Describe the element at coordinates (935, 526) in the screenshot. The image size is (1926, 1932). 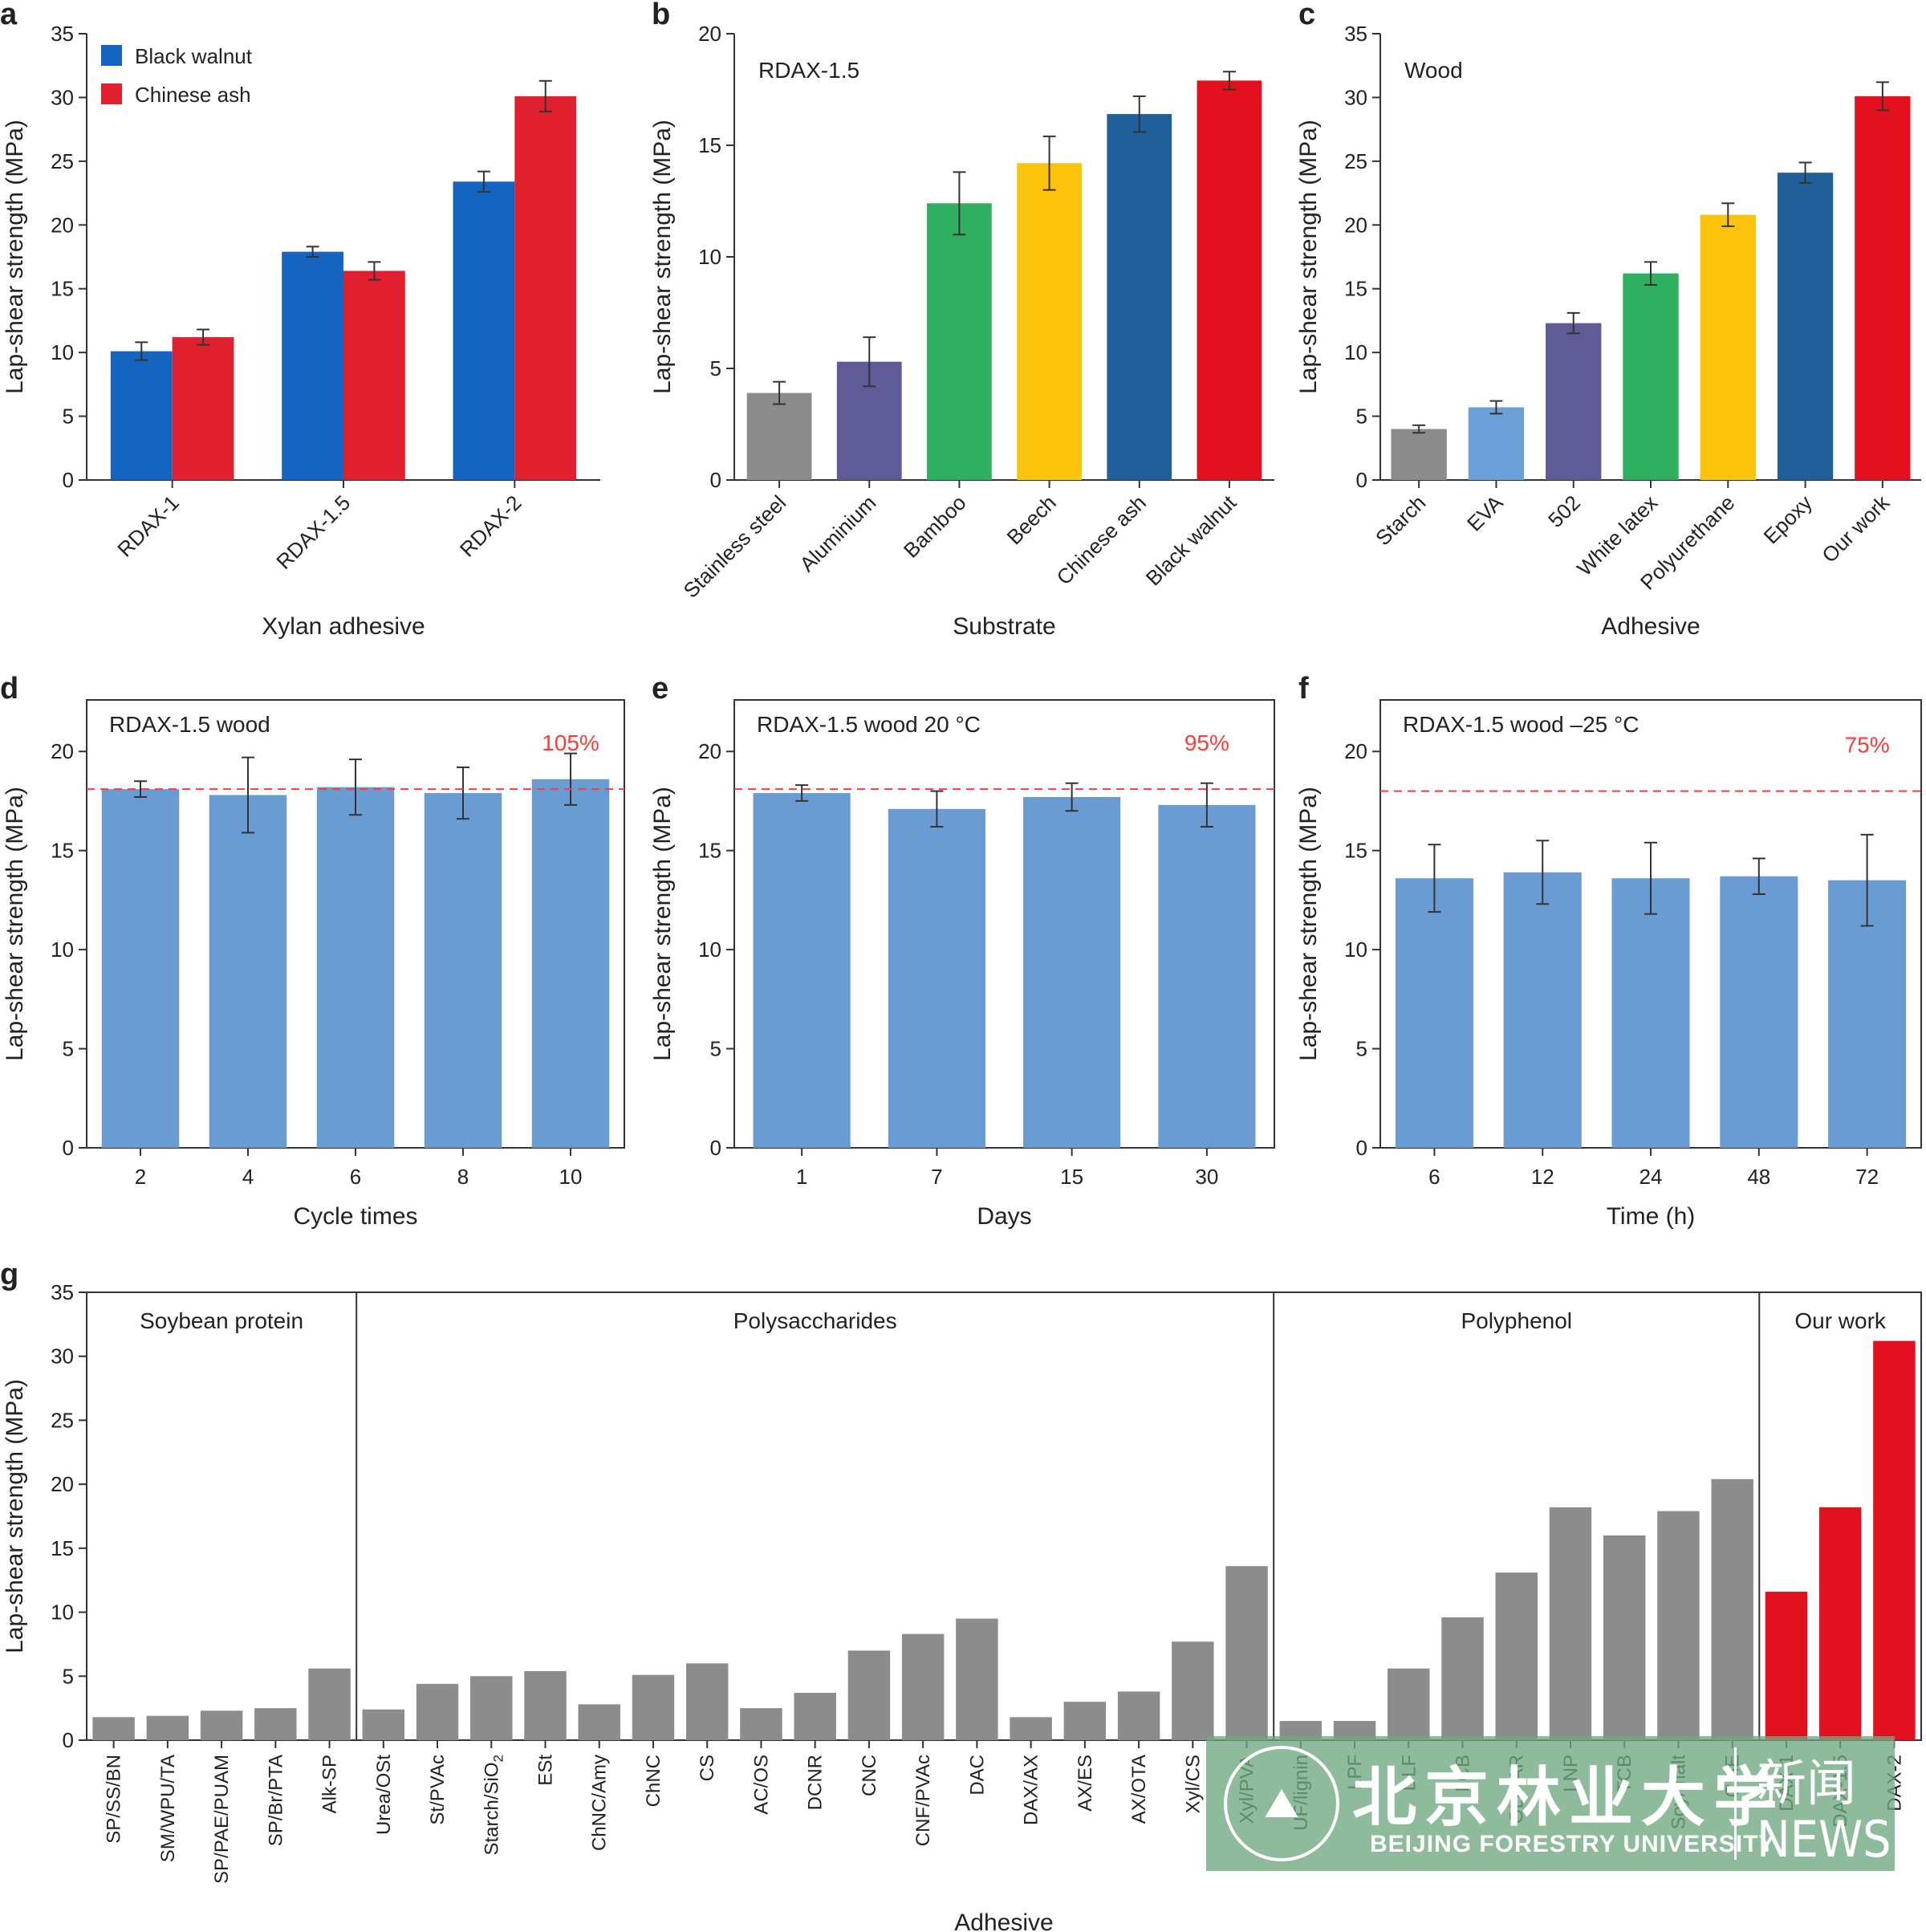
I see `x-tick-label: Bamboo` at that location.